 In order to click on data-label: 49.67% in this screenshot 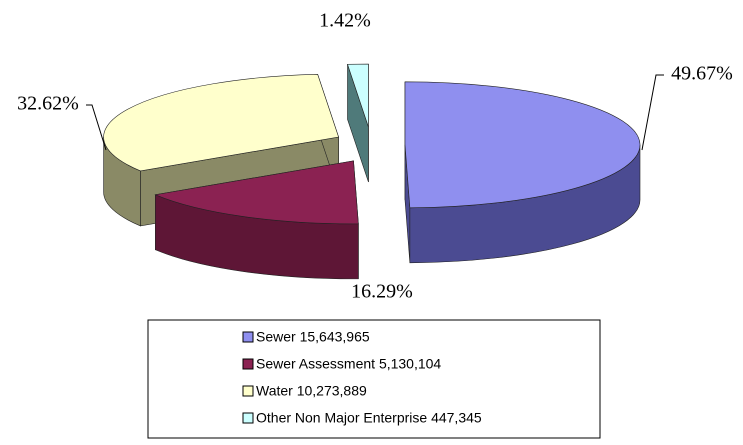, I will do `click(702, 74)`.